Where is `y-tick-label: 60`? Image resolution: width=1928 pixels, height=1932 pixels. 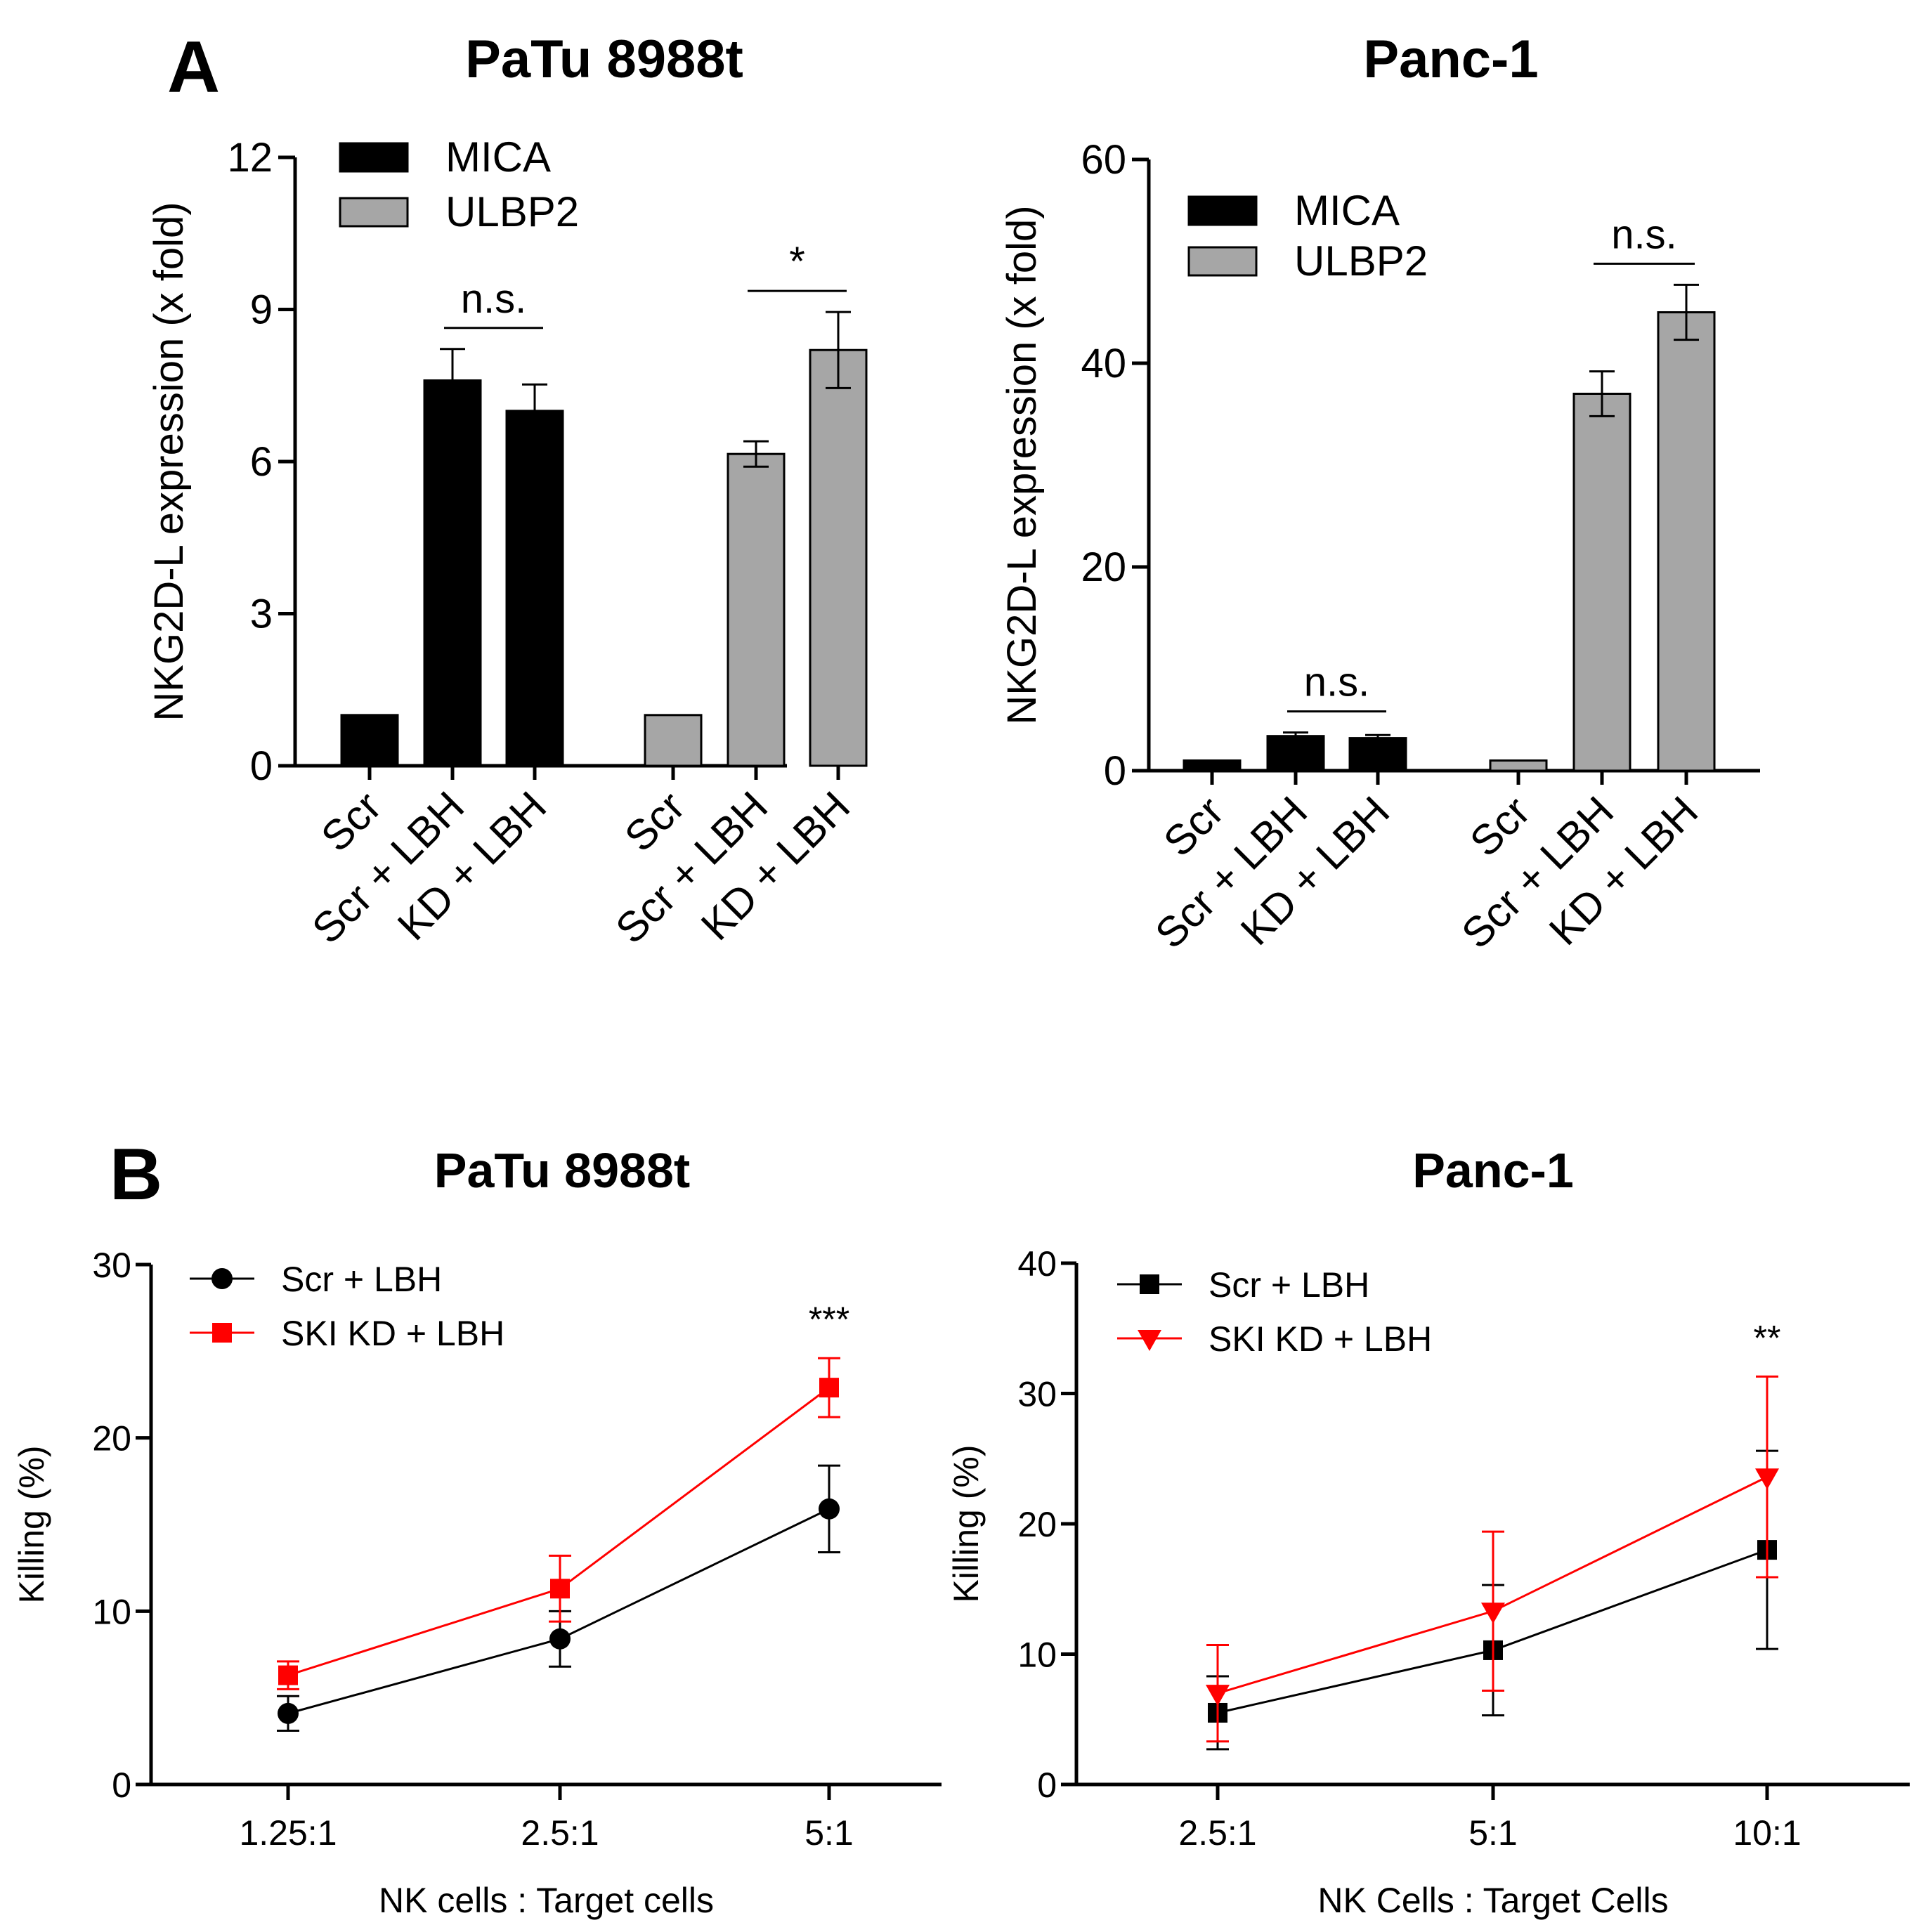
y-tick-label: 60 is located at coordinates (1103, 160).